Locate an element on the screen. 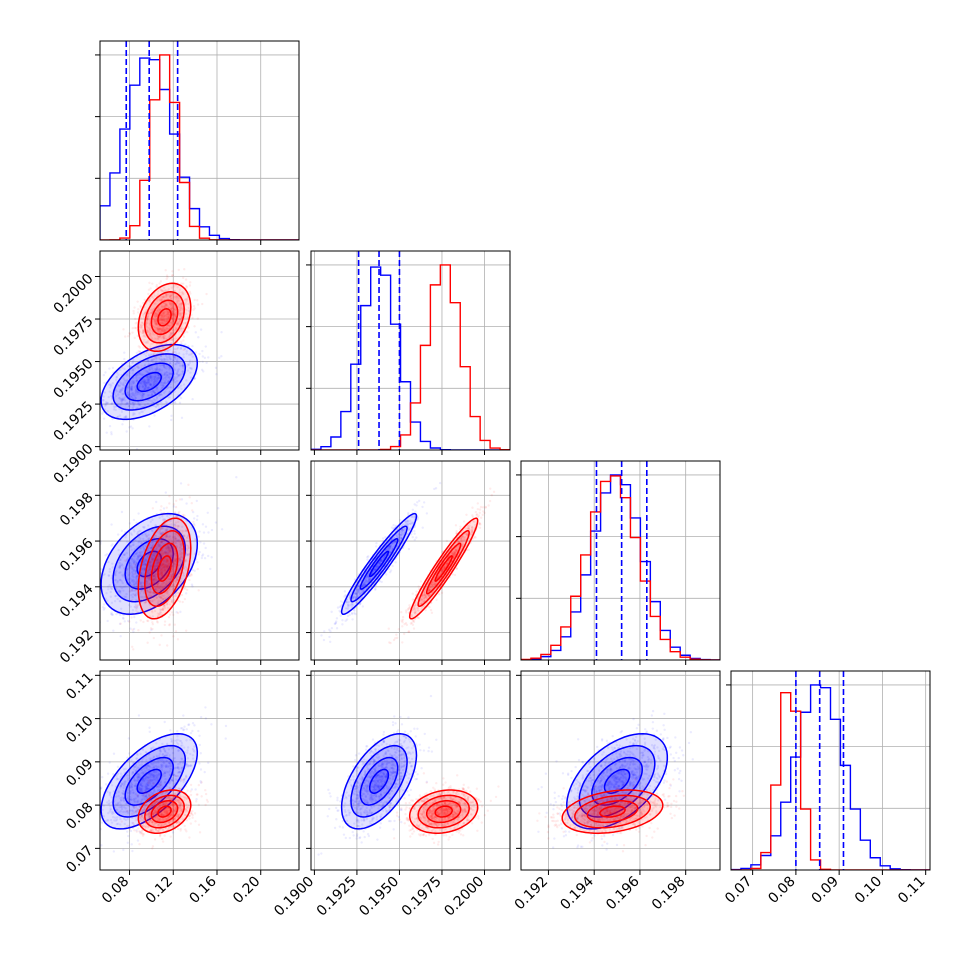 This screenshot has width=970, height=974. y-tick-label: 0.1975 is located at coordinates (74, 336).